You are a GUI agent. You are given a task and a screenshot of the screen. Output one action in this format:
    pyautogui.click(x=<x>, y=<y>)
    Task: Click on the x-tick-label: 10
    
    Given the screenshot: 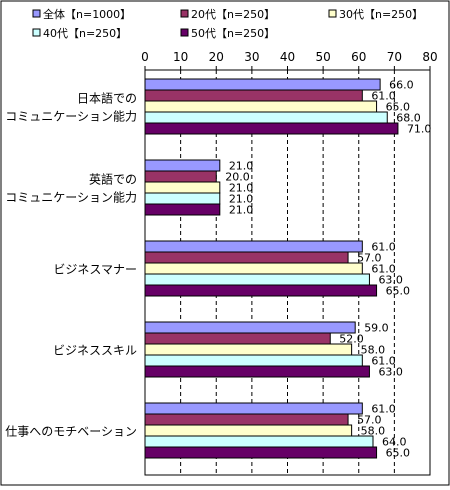 What is the action you would take?
    pyautogui.click(x=180, y=57)
    